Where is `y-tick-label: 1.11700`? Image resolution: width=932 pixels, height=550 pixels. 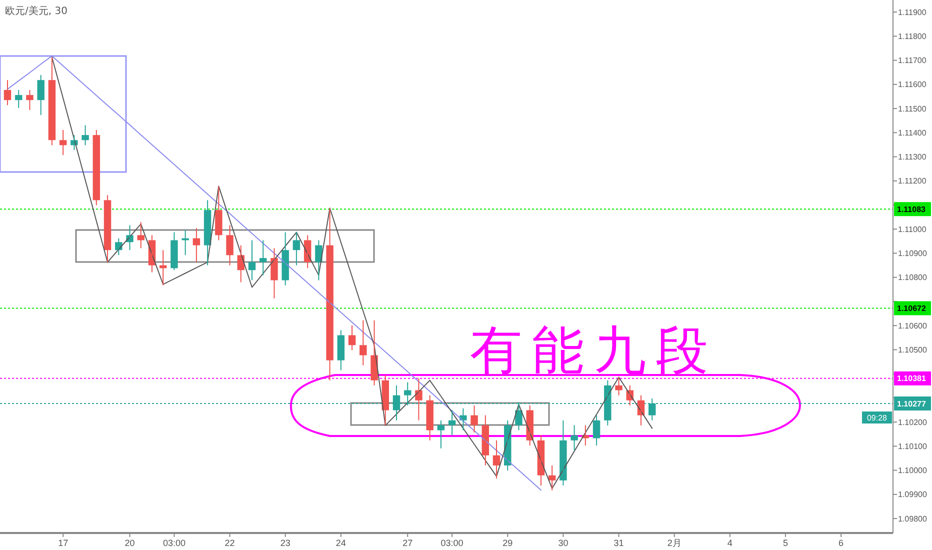
y-tick-label: 1.11700 is located at coordinates (912, 61).